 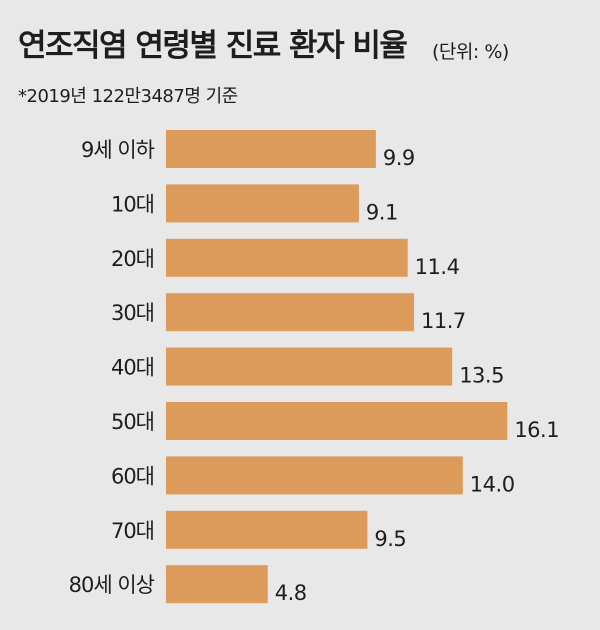 What do you see at coordinates (291, 593) in the screenshot?
I see `value-label-8: 4.8` at bounding box center [291, 593].